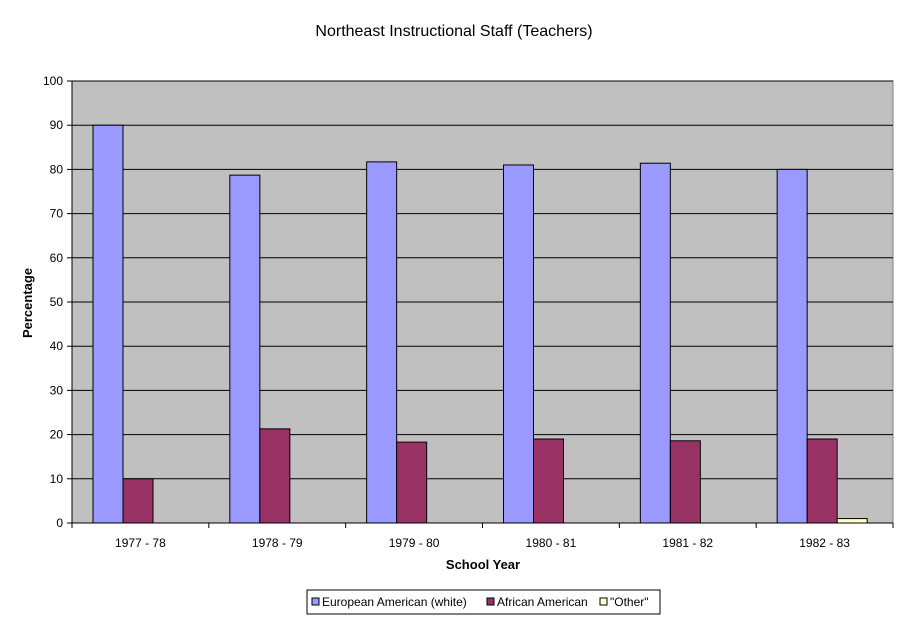 Image resolution: width=909 pixels, height=621 pixels. I want to click on y-tick-label: 60, so click(57, 258).